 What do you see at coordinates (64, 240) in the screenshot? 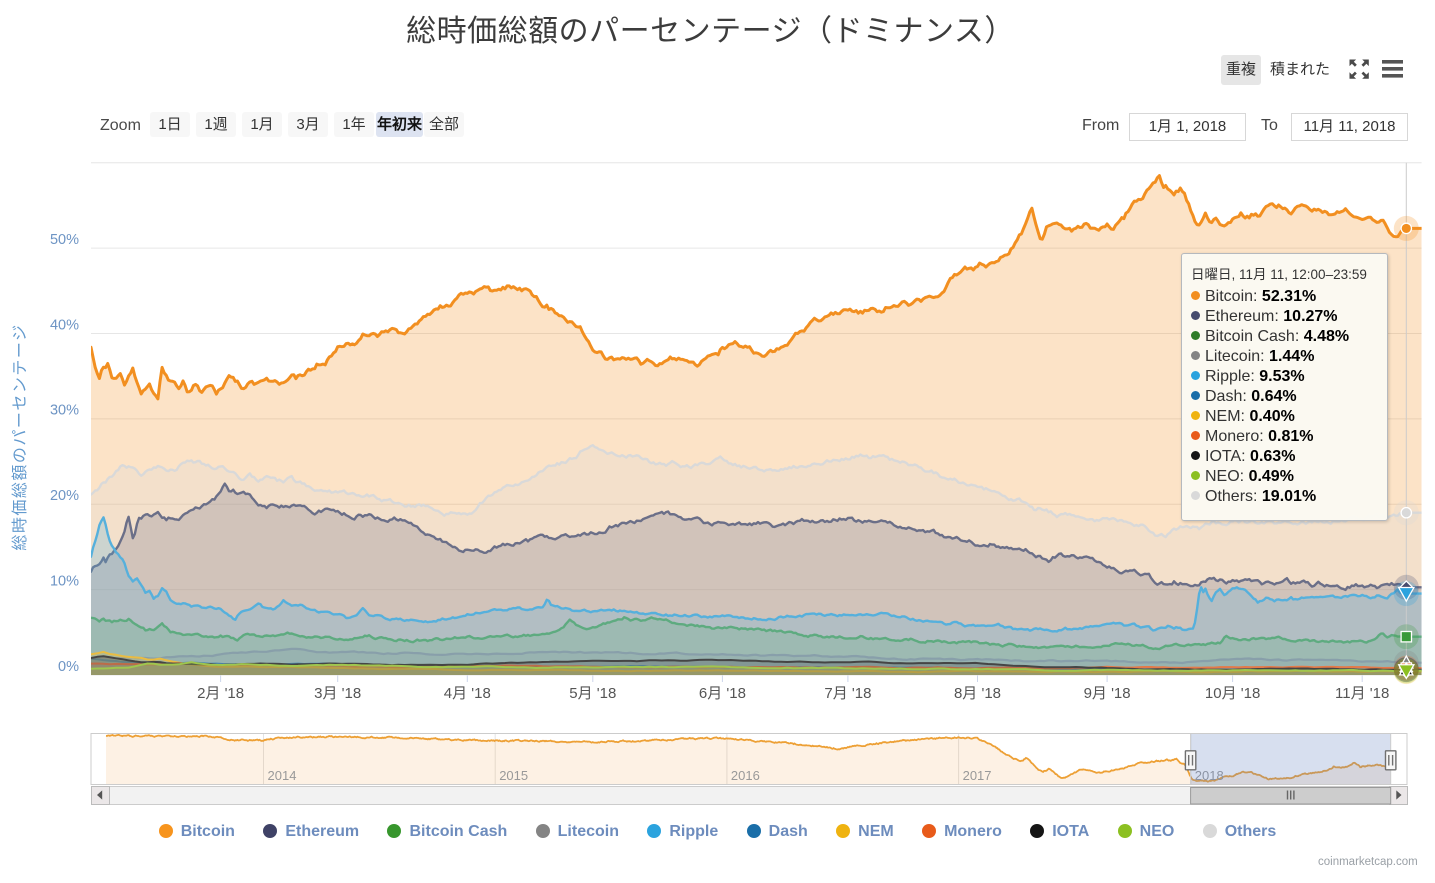
I see `svg-text: 50%` at bounding box center [64, 240].